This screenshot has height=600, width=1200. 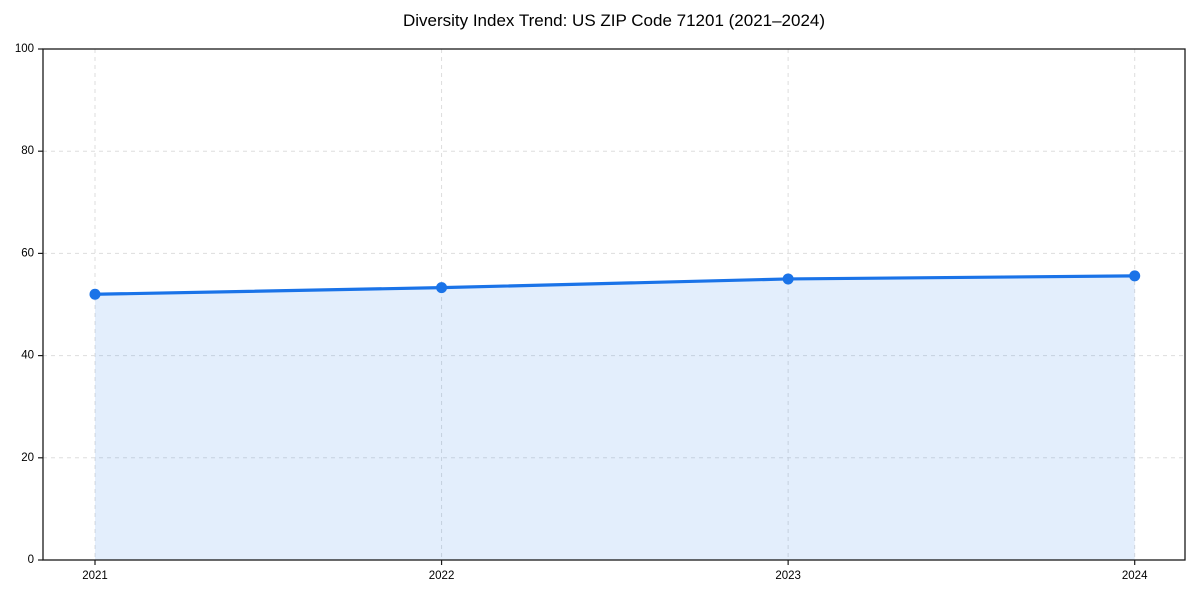 What do you see at coordinates (788, 576) in the screenshot?
I see `x-tick-label: 2023` at bounding box center [788, 576].